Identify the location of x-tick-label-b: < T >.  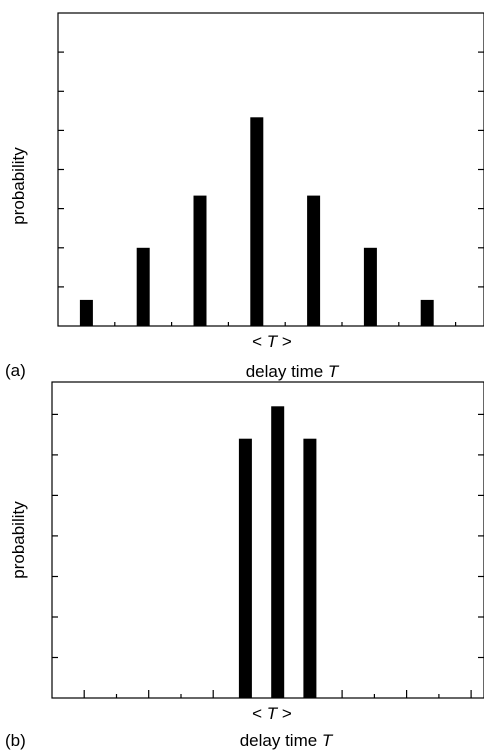
(272, 713).